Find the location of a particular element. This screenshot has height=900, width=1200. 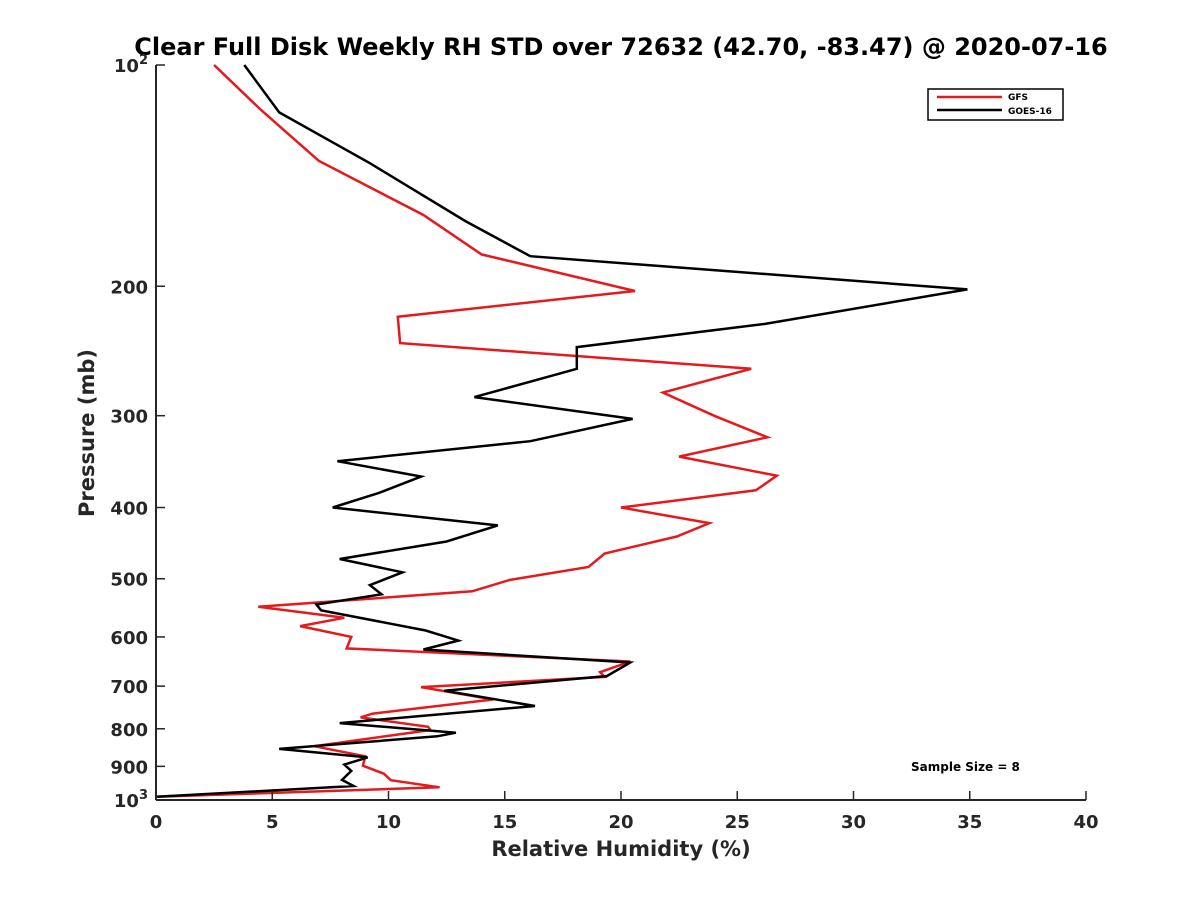

y-tick-label: 900 is located at coordinates (129, 767).